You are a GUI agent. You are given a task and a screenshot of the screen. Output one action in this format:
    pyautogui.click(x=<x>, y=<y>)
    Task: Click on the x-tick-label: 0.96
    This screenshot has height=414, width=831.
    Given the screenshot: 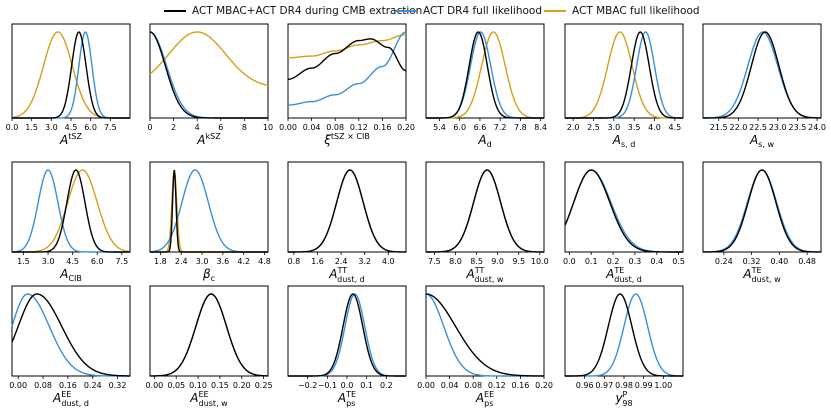 What is the action you would take?
    pyautogui.click(x=585, y=385)
    